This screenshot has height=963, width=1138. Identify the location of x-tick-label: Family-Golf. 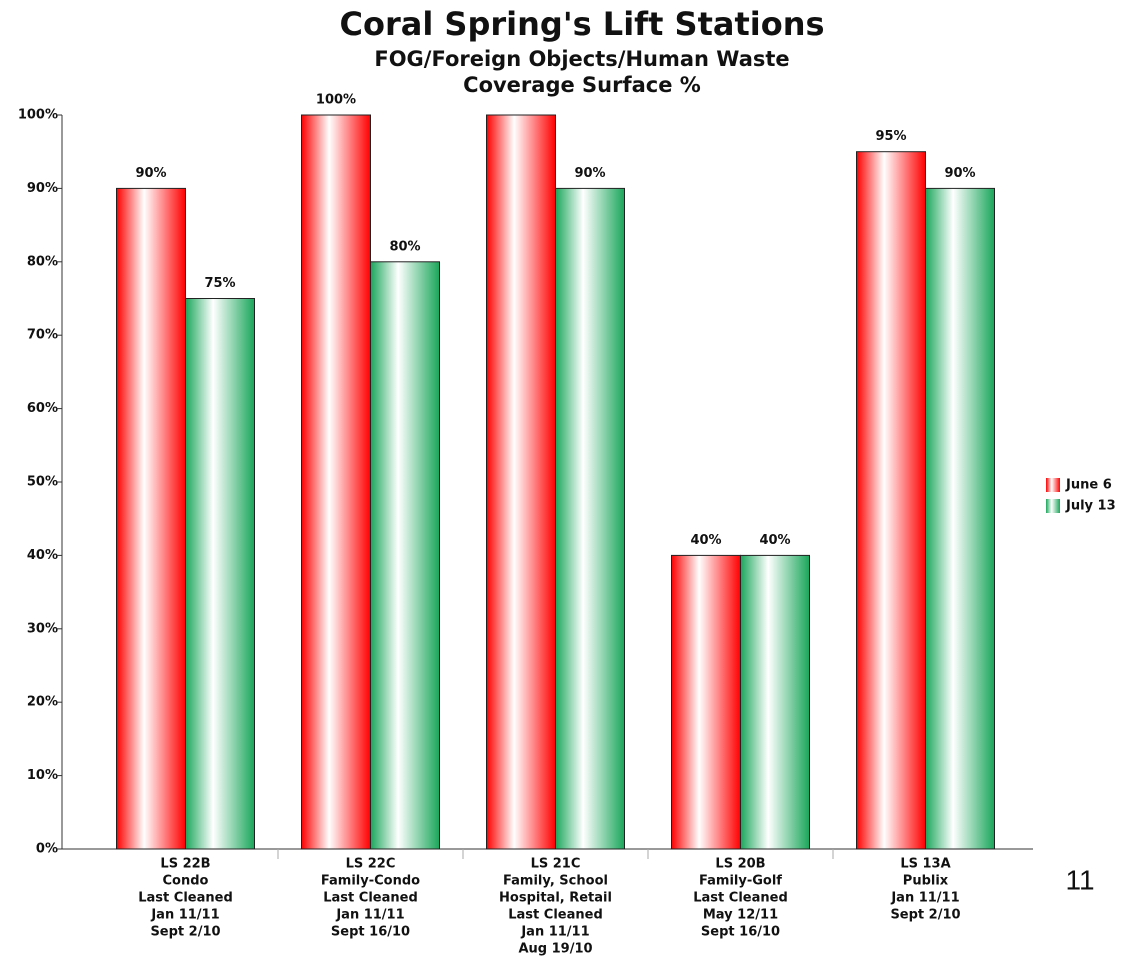
(740, 881).